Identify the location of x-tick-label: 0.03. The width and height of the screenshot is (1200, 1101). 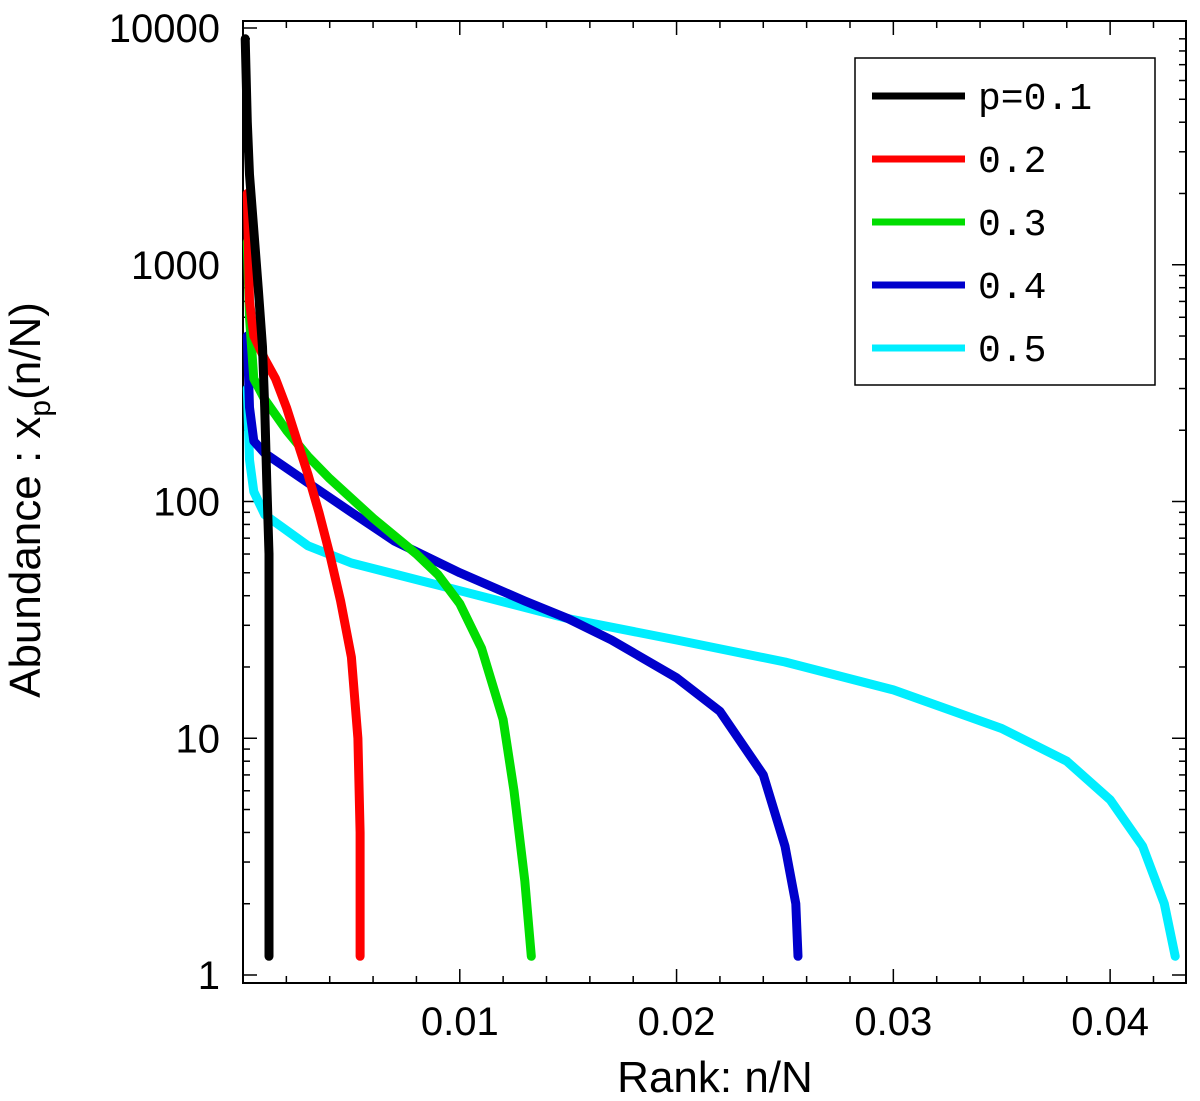
(893, 1022).